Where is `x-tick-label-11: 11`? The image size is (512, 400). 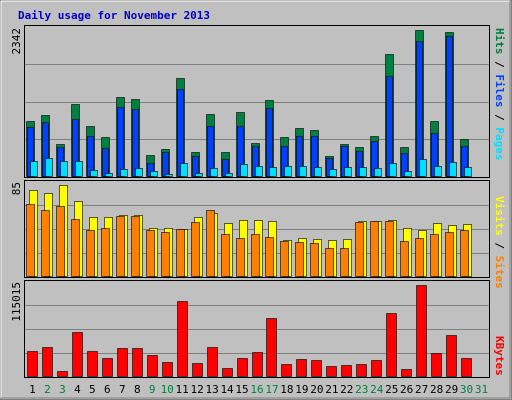 x-tick-label-11: 11 is located at coordinates (182, 389).